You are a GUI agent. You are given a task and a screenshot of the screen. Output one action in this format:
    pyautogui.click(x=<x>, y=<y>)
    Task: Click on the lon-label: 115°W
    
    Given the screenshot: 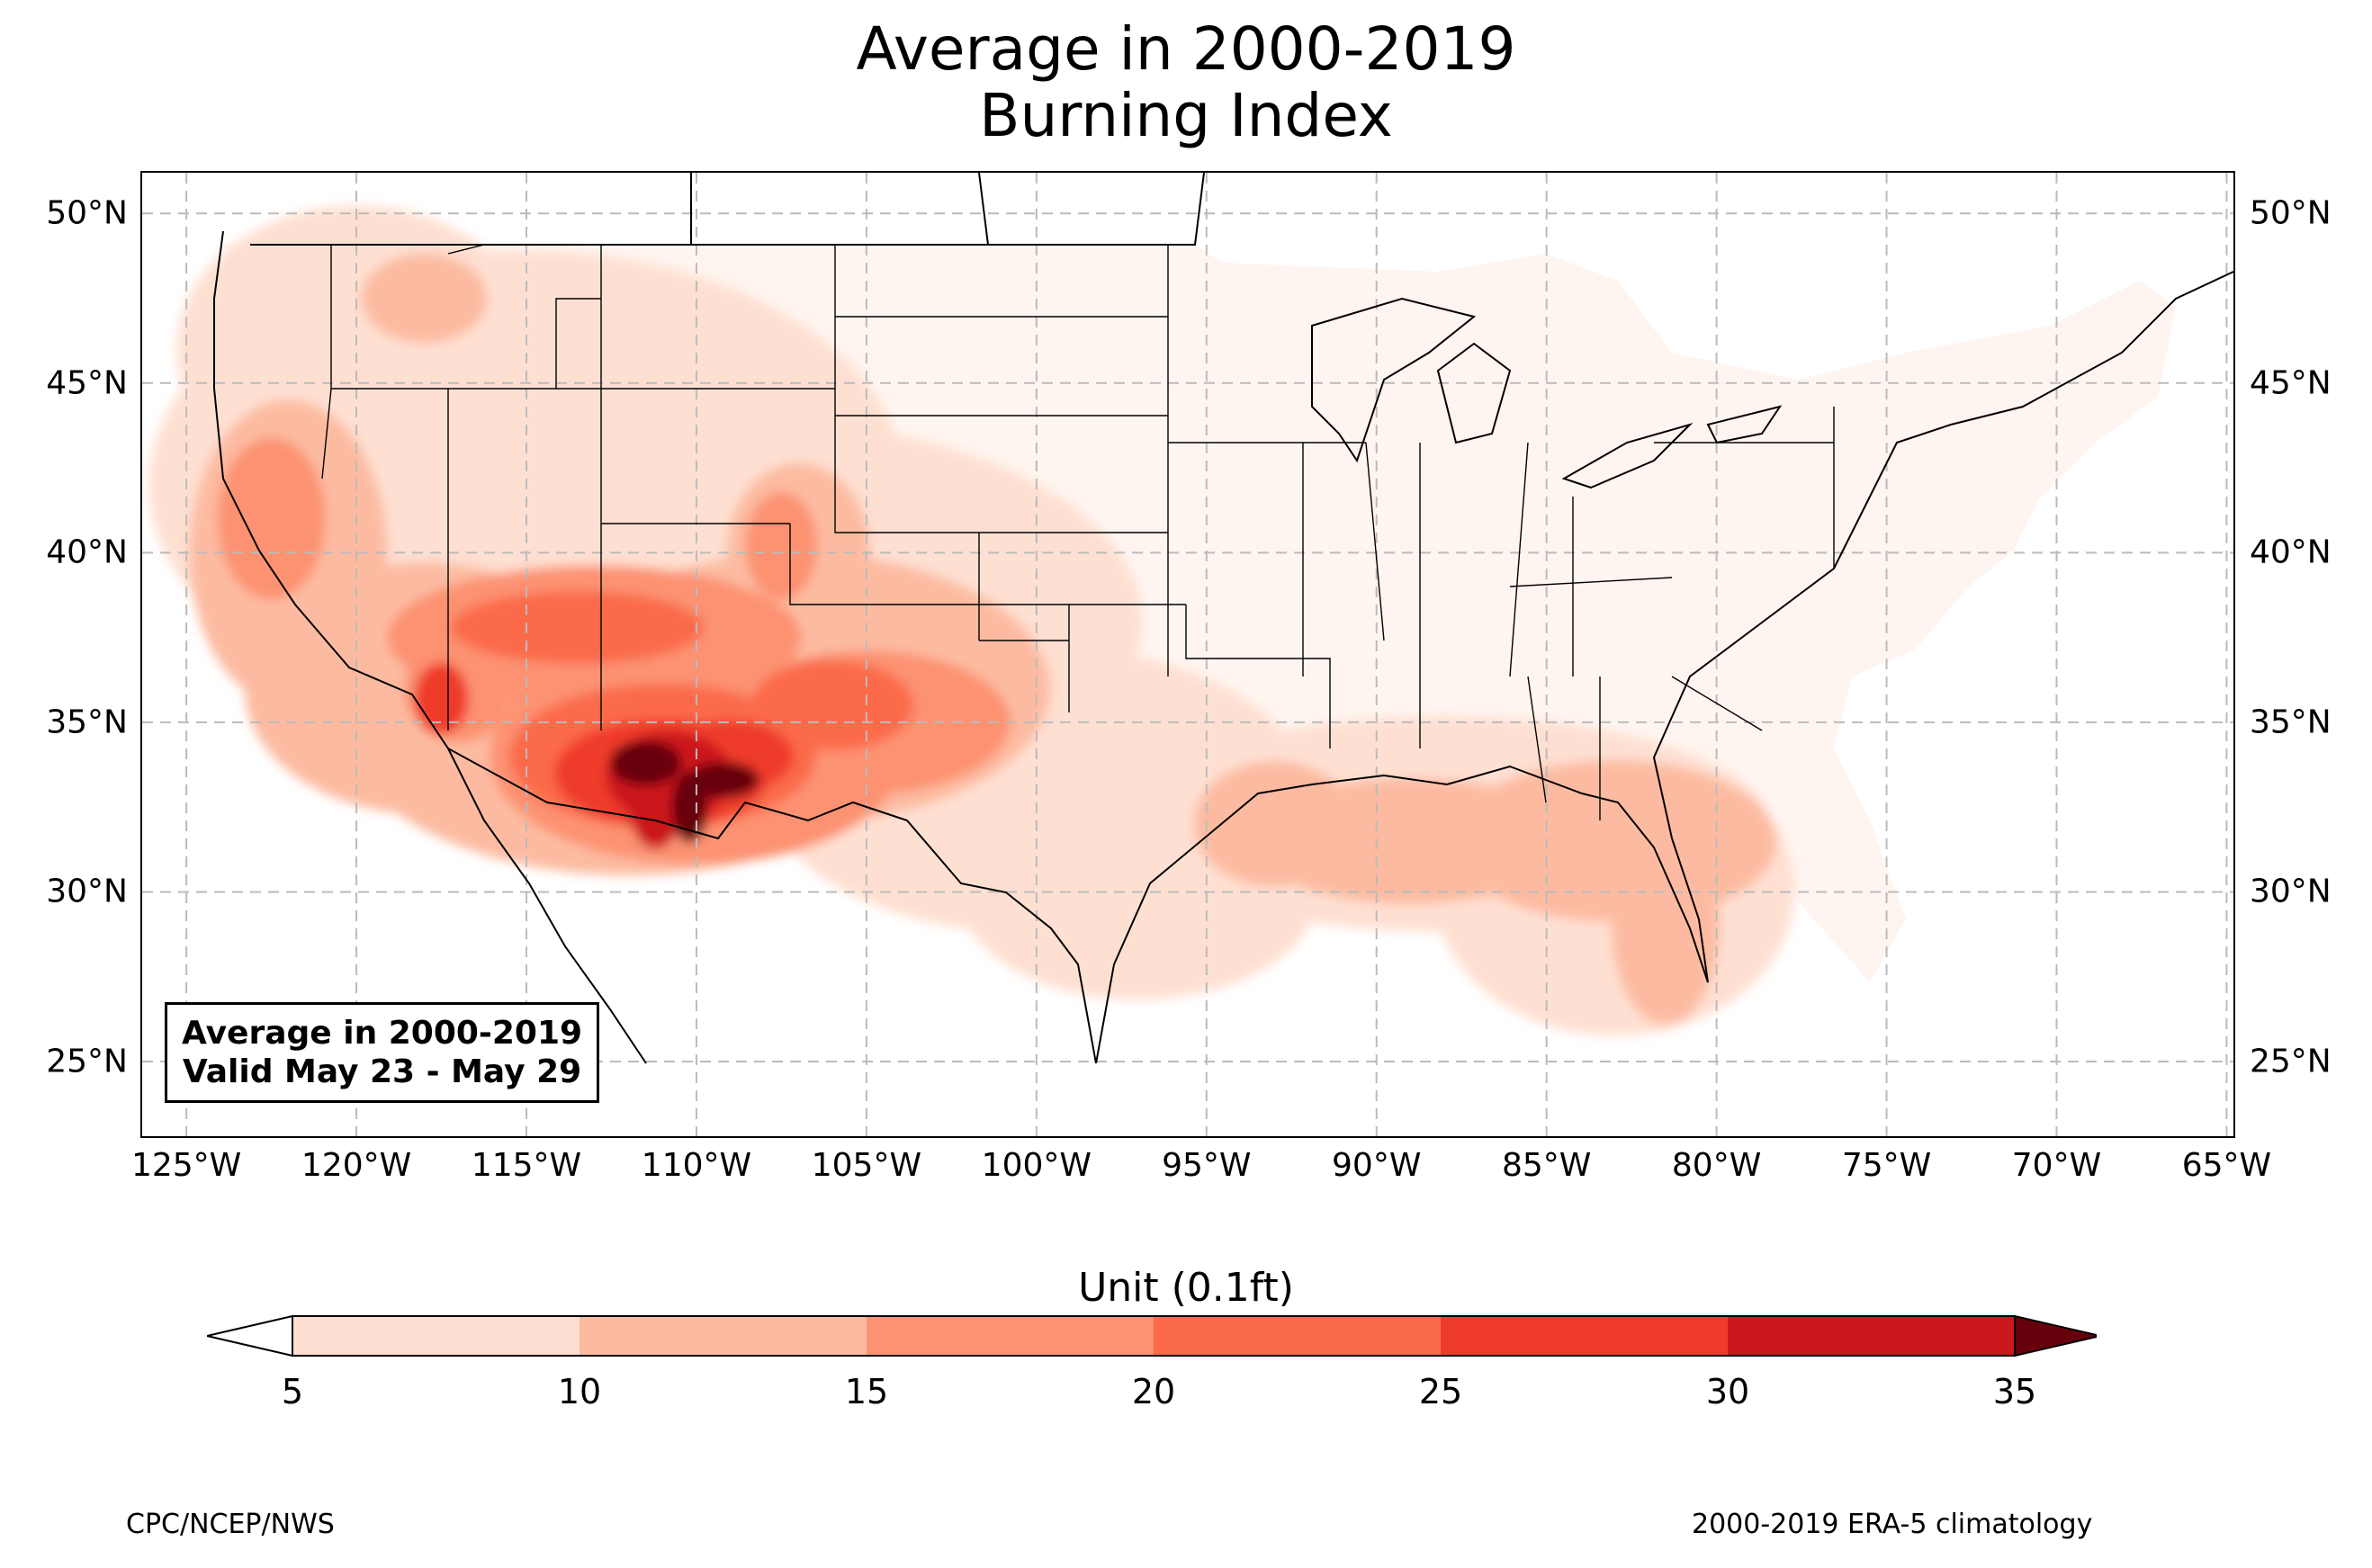 What is the action you would take?
    pyautogui.click(x=526, y=1165)
    